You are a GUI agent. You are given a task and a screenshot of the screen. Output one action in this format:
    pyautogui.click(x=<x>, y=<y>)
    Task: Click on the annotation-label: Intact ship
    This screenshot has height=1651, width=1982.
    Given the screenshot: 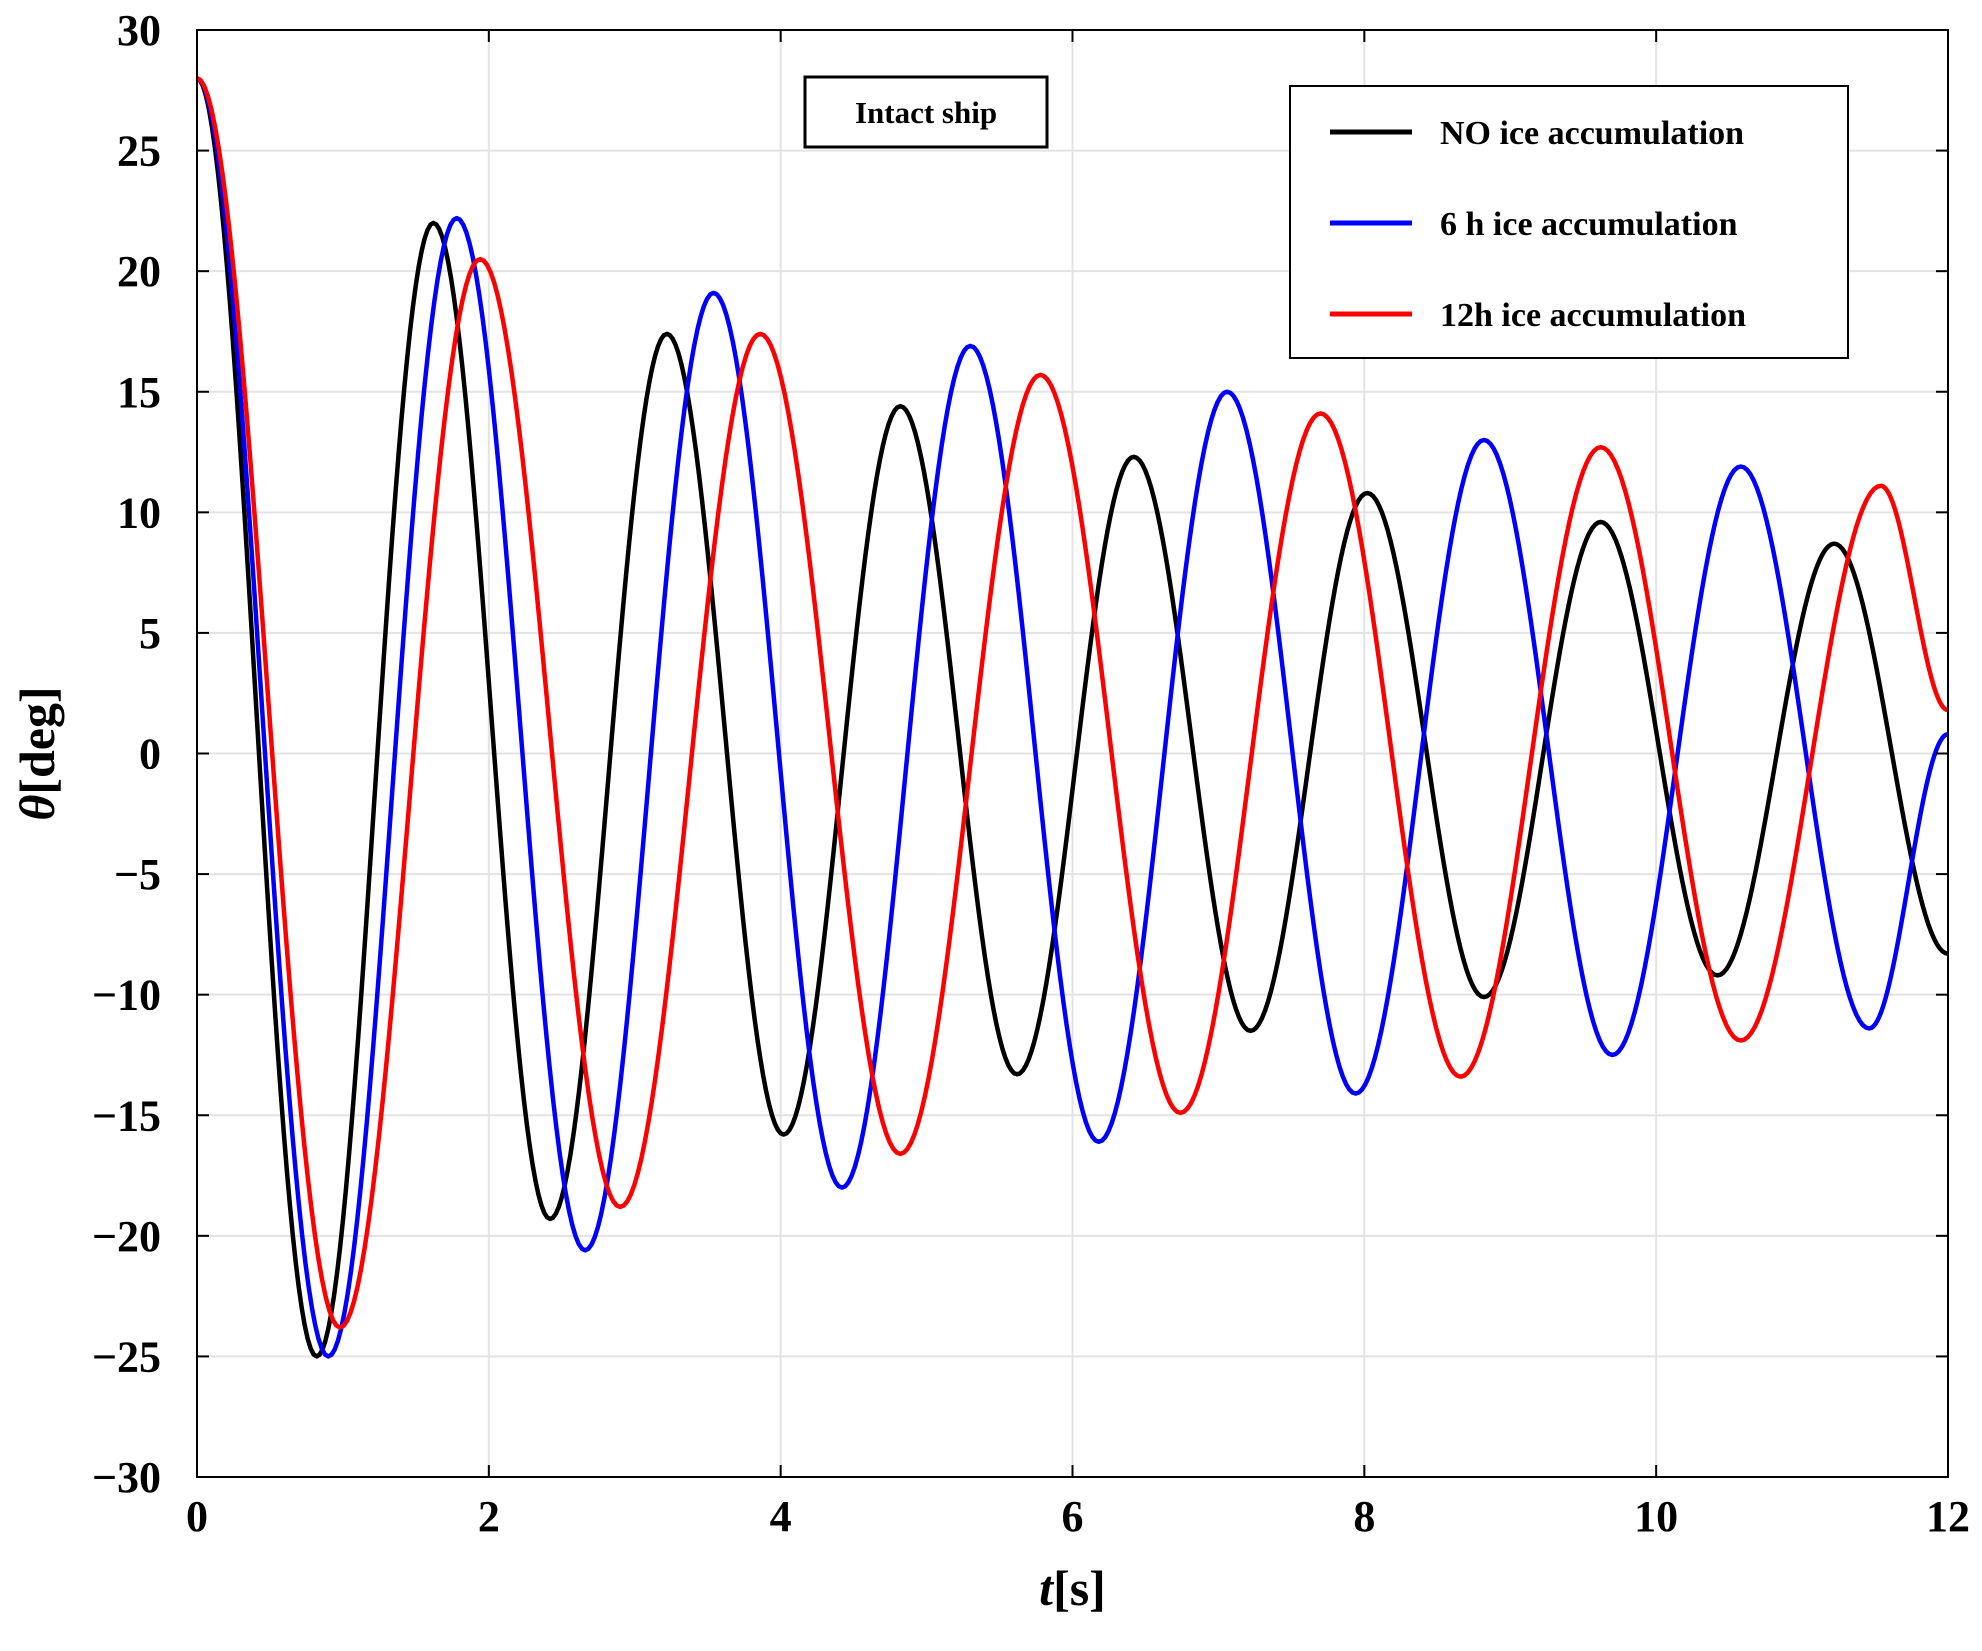 What is the action you would take?
    pyautogui.click(x=926, y=112)
    